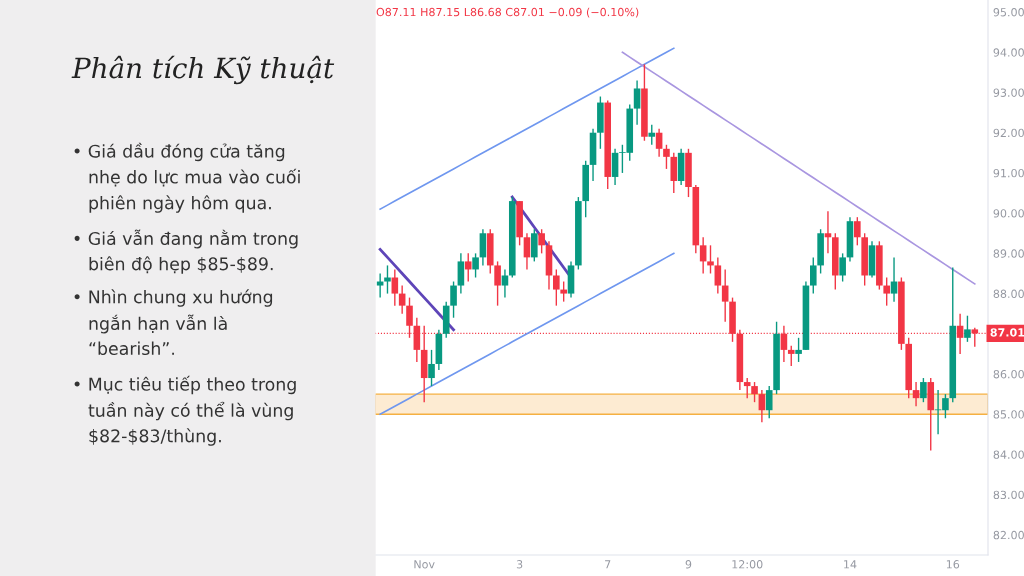 The height and width of the screenshot is (576, 1024). Describe the element at coordinates (1008, 293) in the screenshot. I see `y-tick-label: 88.00` at that location.